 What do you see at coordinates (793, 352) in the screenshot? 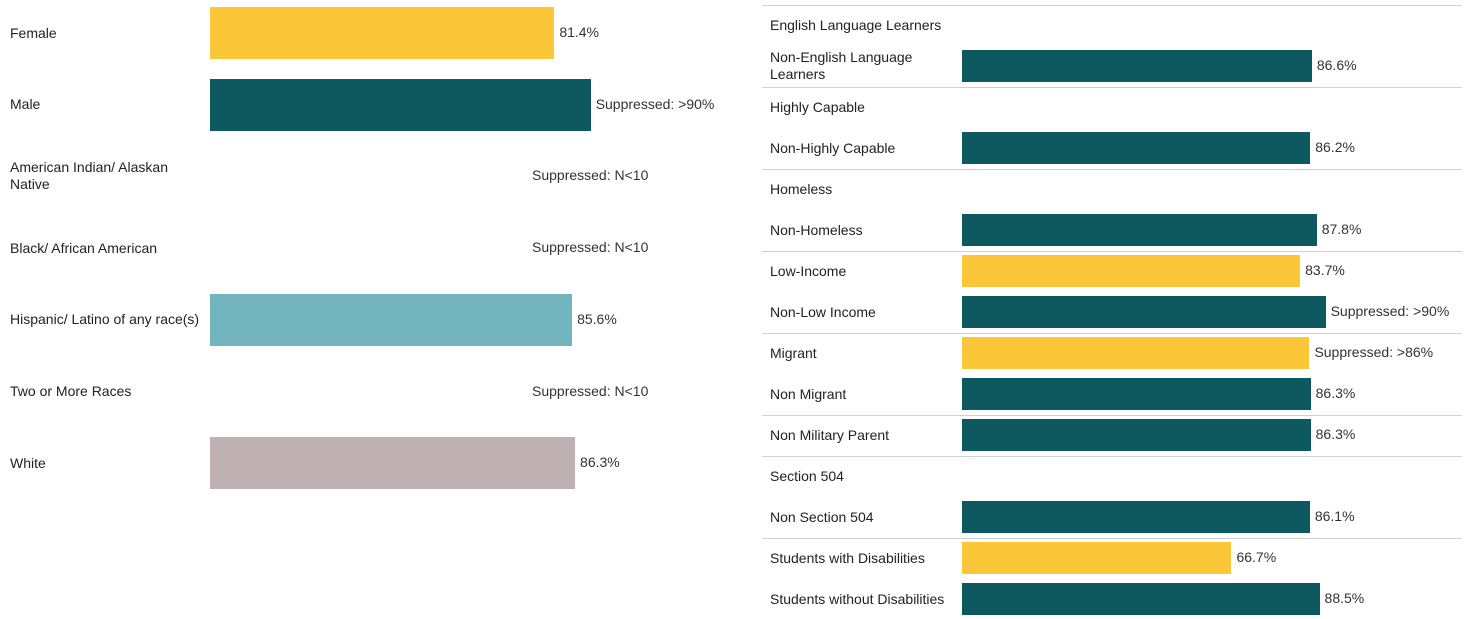
I see `category-label: Migrant` at bounding box center [793, 352].